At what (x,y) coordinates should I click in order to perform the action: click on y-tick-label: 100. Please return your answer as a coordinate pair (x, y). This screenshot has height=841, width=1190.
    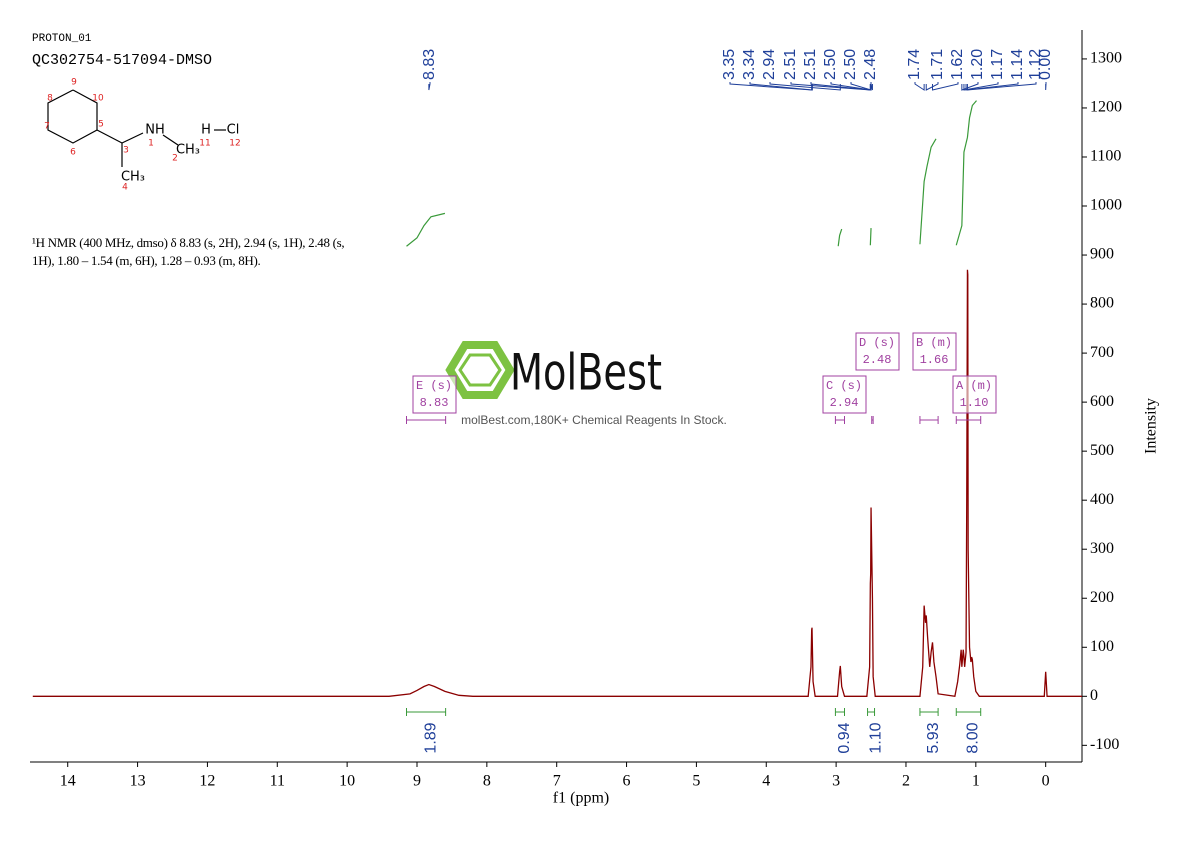
    Looking at the image, I should click on (1102, 646).